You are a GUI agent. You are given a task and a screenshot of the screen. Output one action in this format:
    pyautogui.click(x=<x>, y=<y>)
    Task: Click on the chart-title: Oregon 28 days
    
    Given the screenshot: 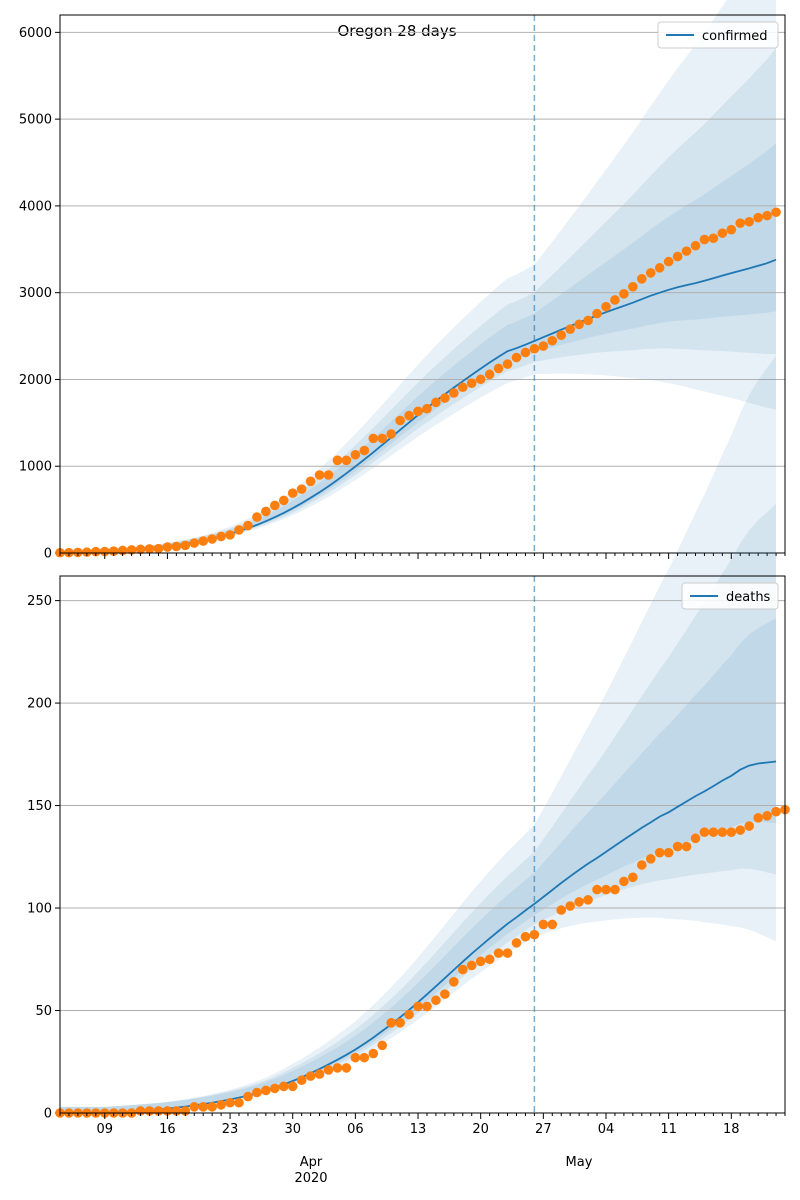 What is the action you would take?
    pyautogui.click(x=396, y=31)
    